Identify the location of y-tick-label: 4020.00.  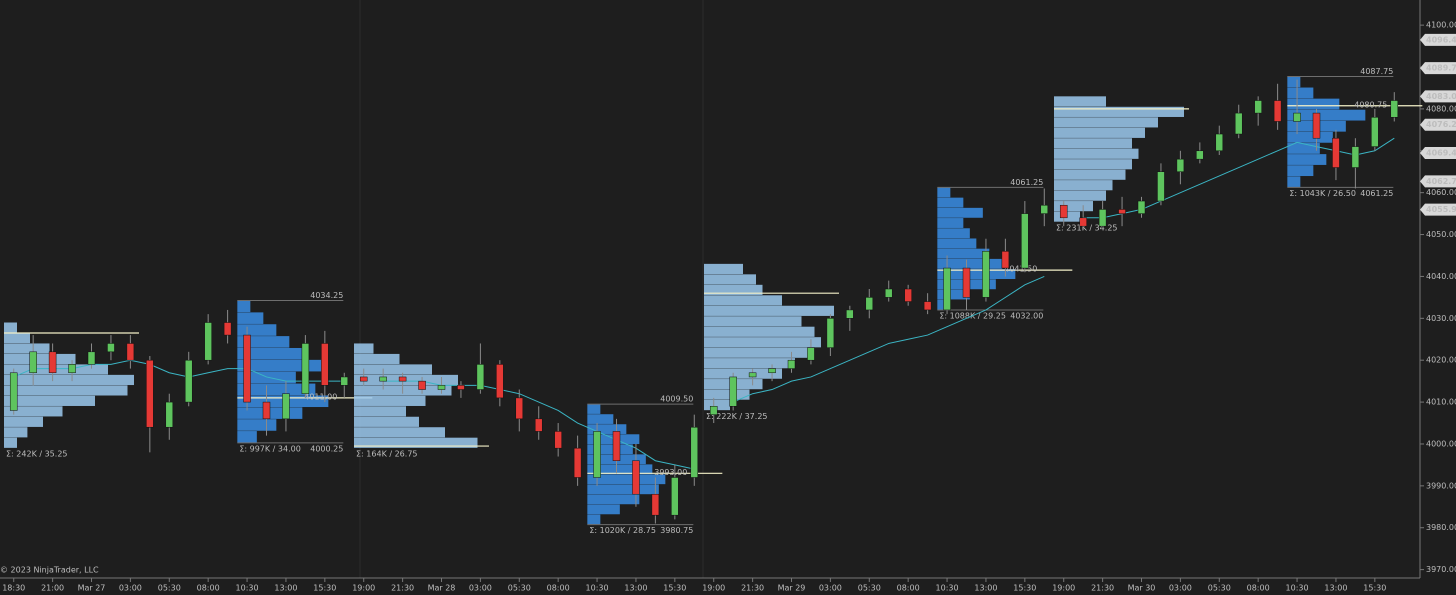
(1441, 360).